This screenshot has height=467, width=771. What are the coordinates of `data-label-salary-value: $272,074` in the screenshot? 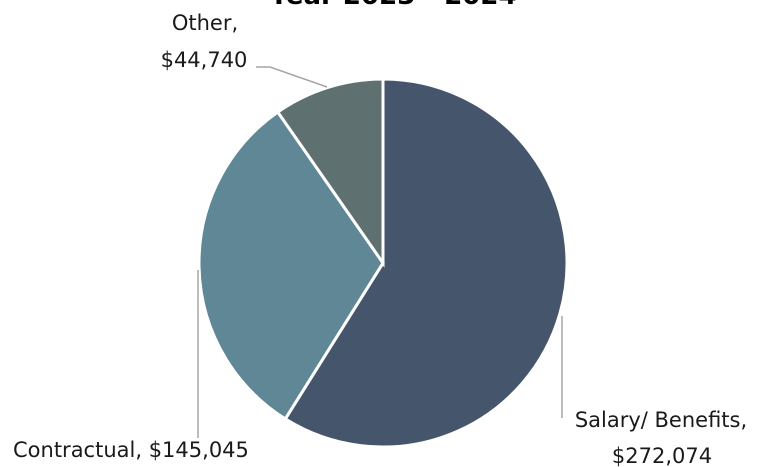 It's located at (662, 455).